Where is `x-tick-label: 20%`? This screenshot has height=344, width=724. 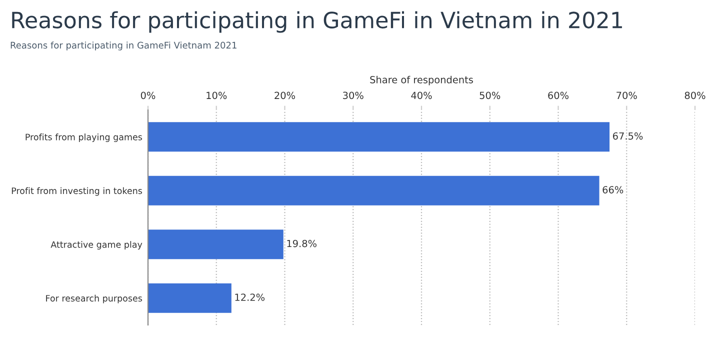 x-tick-label: 20% is located at coordinates (285, 96).